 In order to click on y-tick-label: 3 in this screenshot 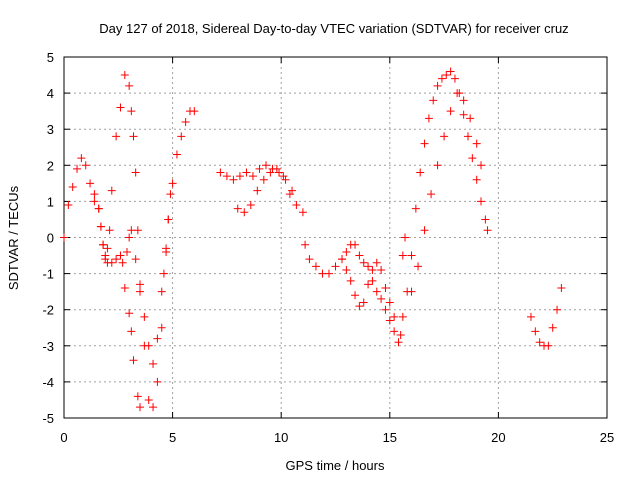, I will do `click(50, 129)`.